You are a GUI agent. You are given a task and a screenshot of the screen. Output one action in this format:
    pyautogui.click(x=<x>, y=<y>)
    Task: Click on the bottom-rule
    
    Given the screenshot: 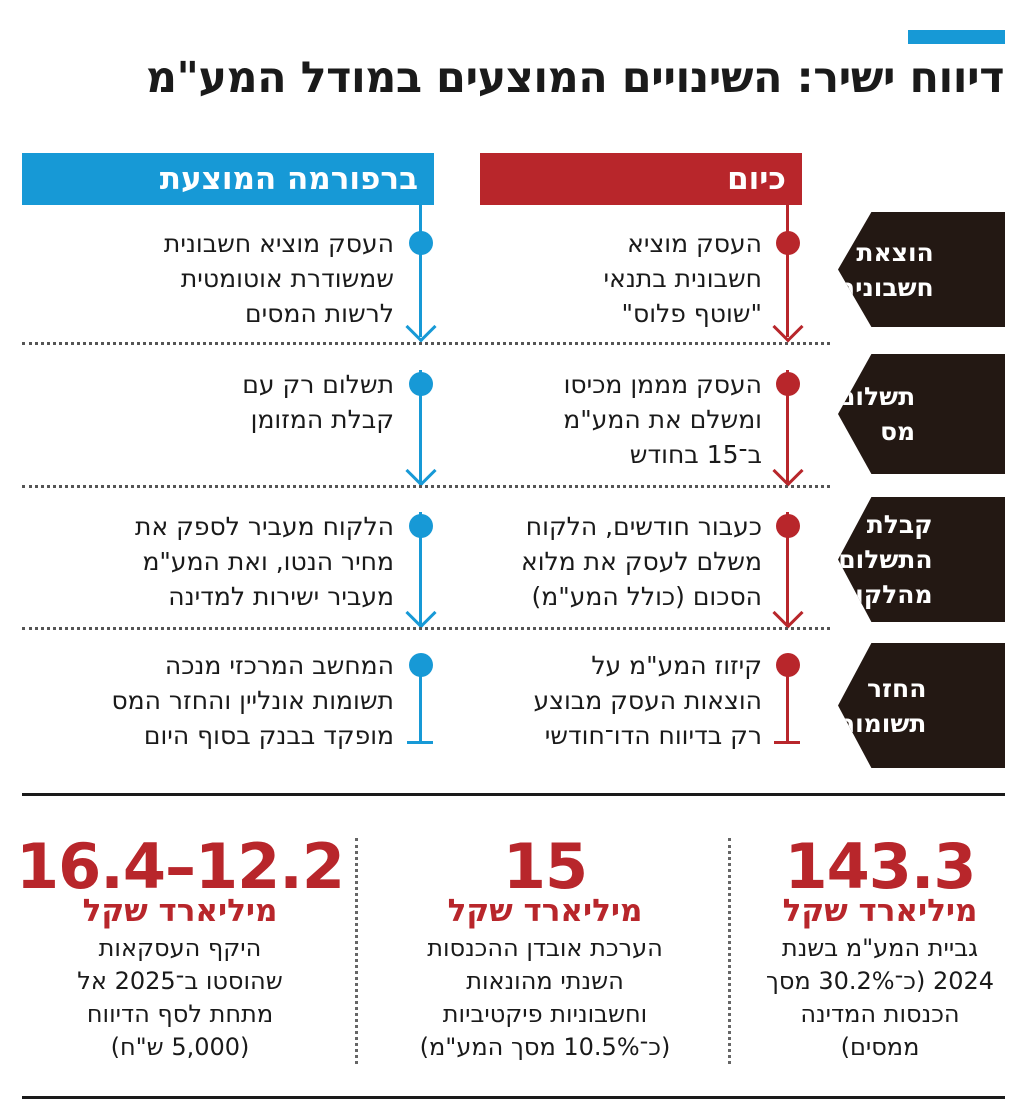 What is the action you would take?
    pyautogui.click(x=513, y=1097)
    